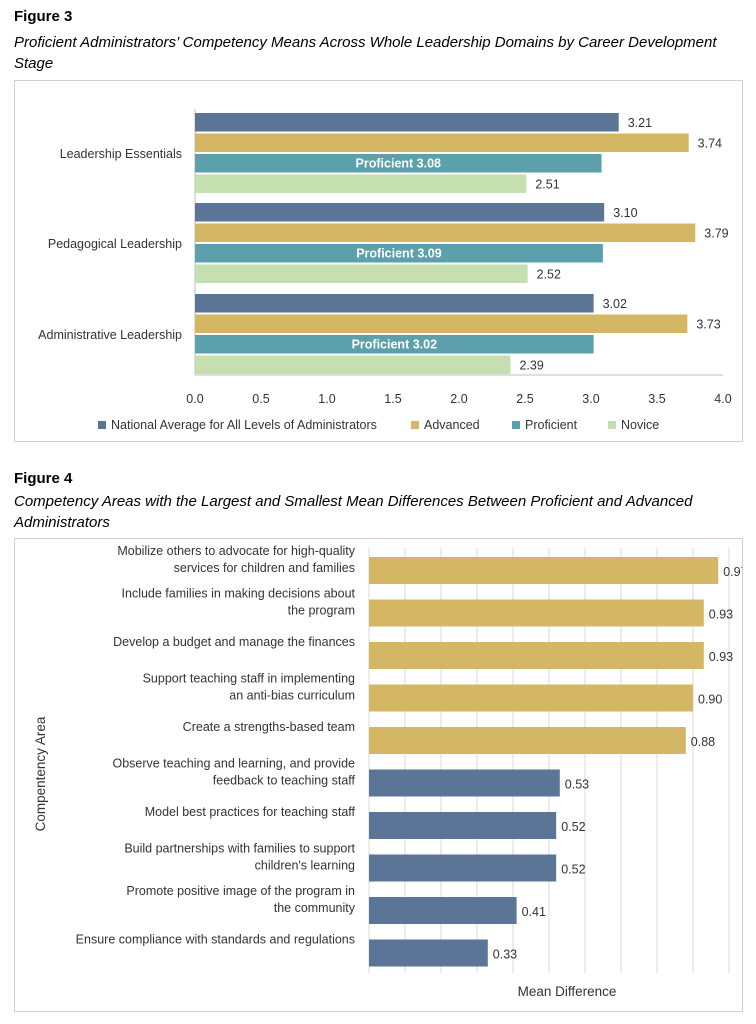 This screenshot has height=1024, width=756. I want to click on x-tick-label: 2.5, so click(524, 399).